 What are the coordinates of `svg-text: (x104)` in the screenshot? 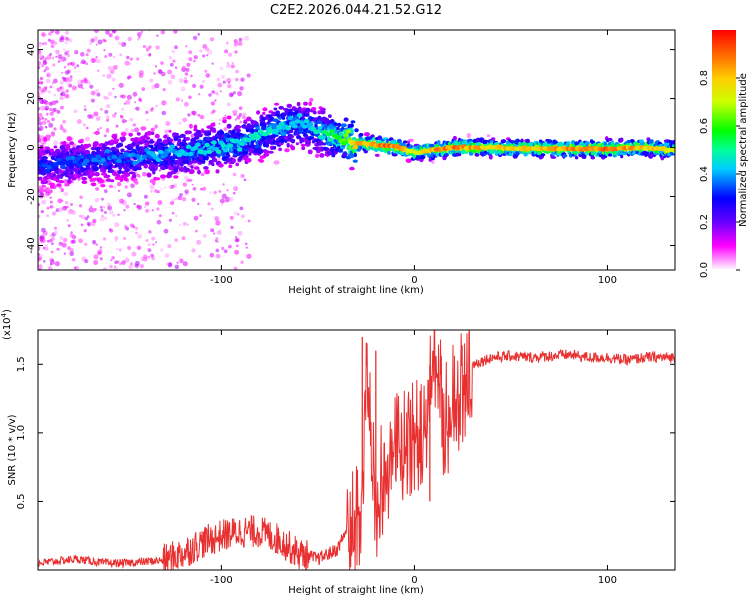 It's located at (6, 324).